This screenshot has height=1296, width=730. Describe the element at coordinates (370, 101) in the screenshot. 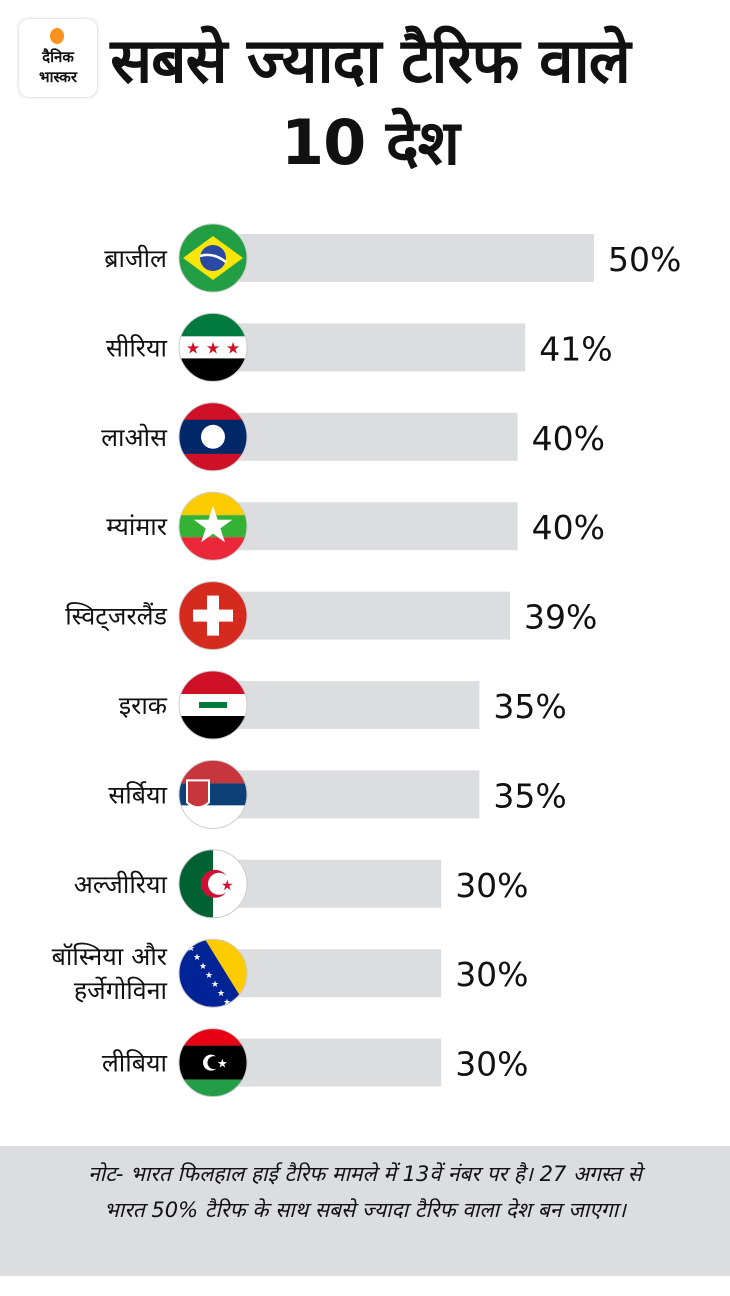

I see `page-title: सबसे ज्यादा टैरिफ वाले 10 देश` at that location.